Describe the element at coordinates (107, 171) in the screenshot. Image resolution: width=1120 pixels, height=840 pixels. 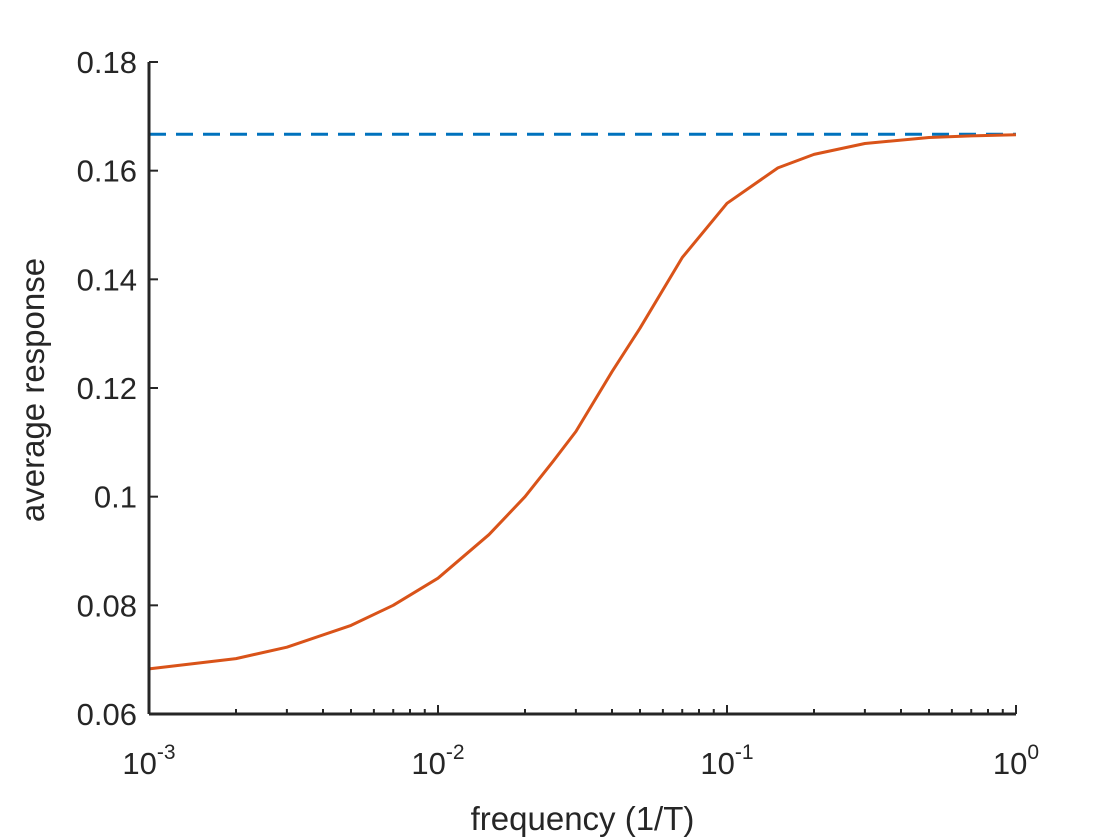
I see `y-tick-label: 0.16` at that location.